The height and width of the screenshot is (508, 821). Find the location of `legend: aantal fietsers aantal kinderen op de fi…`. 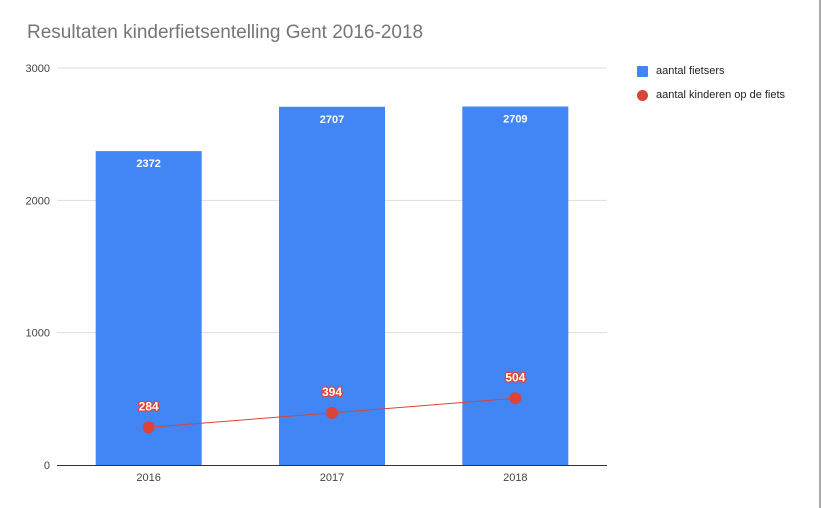

legend: aantal fietsers aantal kinderen op de fi… is located at coordinates (711, 85).